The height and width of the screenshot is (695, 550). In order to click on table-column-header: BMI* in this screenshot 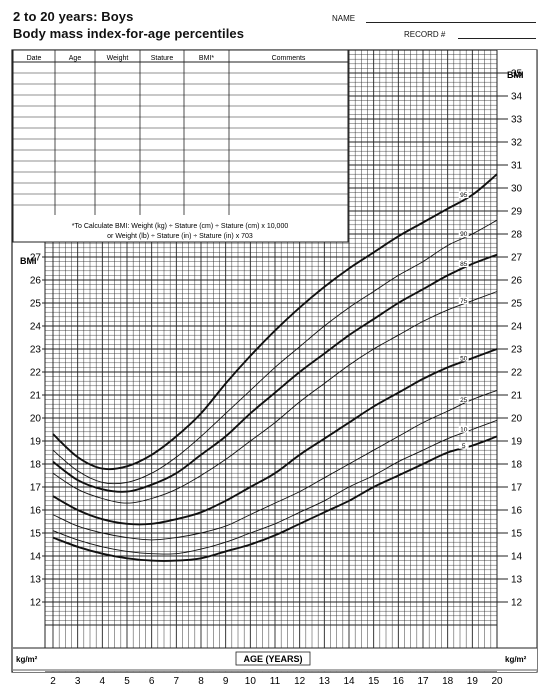, I will do `click(206, 58)`.